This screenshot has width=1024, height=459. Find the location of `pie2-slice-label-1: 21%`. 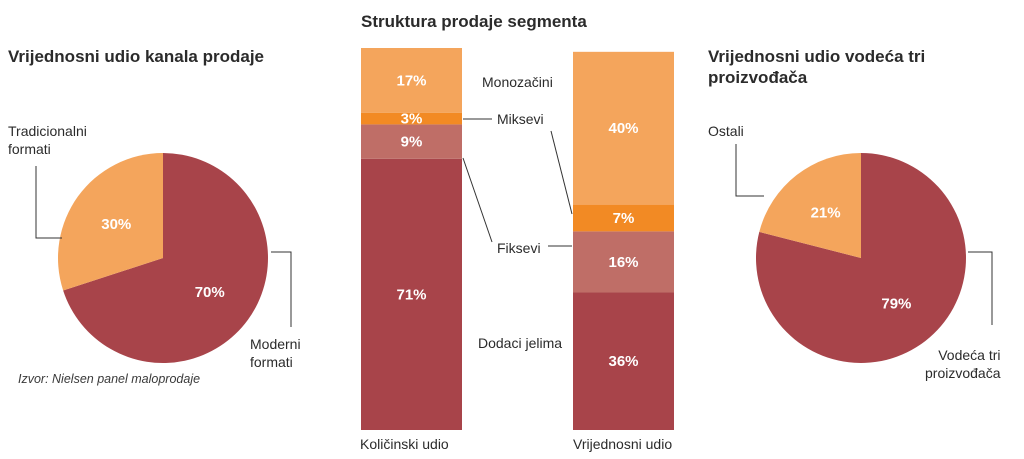

pie2-slice-label-1: 21% is located at coordinates (826, 212).